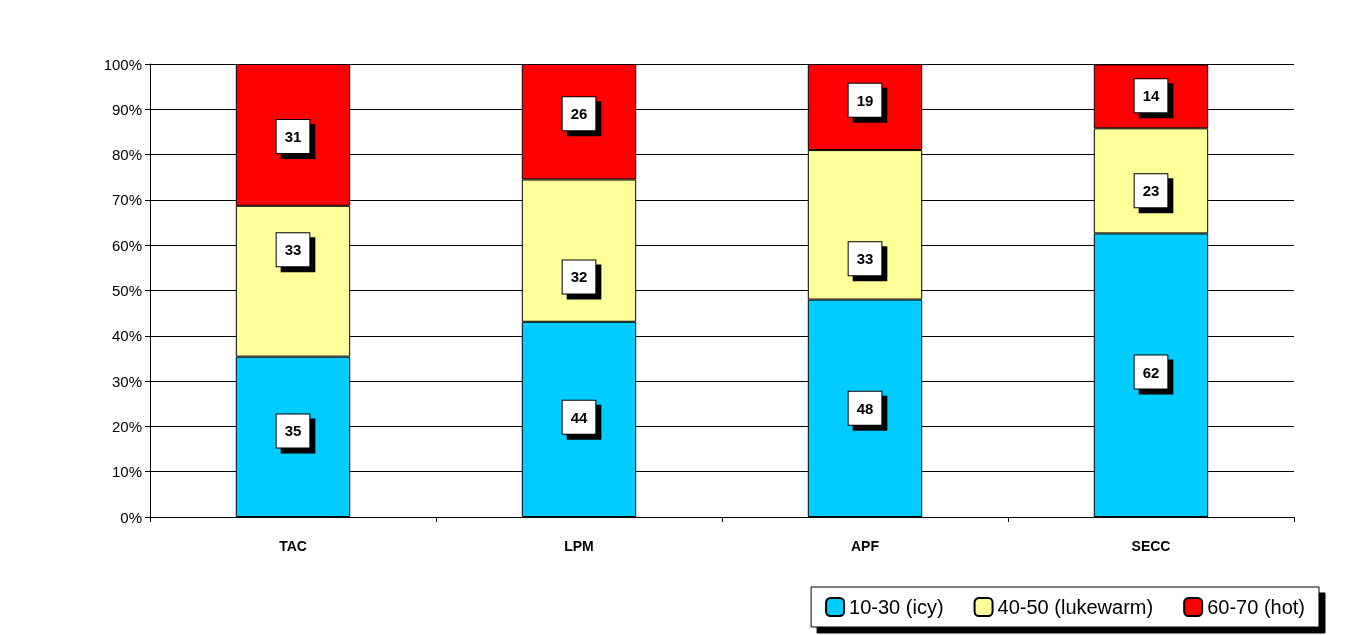 The height and width of the screenshot is (635, 1359). Describe the element at coordinates (896, 607) in the screenshot. I see `legend-label: 10-30 (icy)` at that location.